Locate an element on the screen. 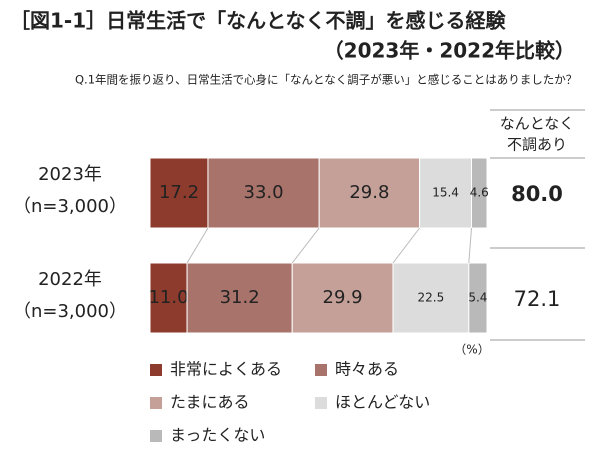 This screenshot has height=462, width=600. segment-label: 15.4 is located at coordinates (445, 193).